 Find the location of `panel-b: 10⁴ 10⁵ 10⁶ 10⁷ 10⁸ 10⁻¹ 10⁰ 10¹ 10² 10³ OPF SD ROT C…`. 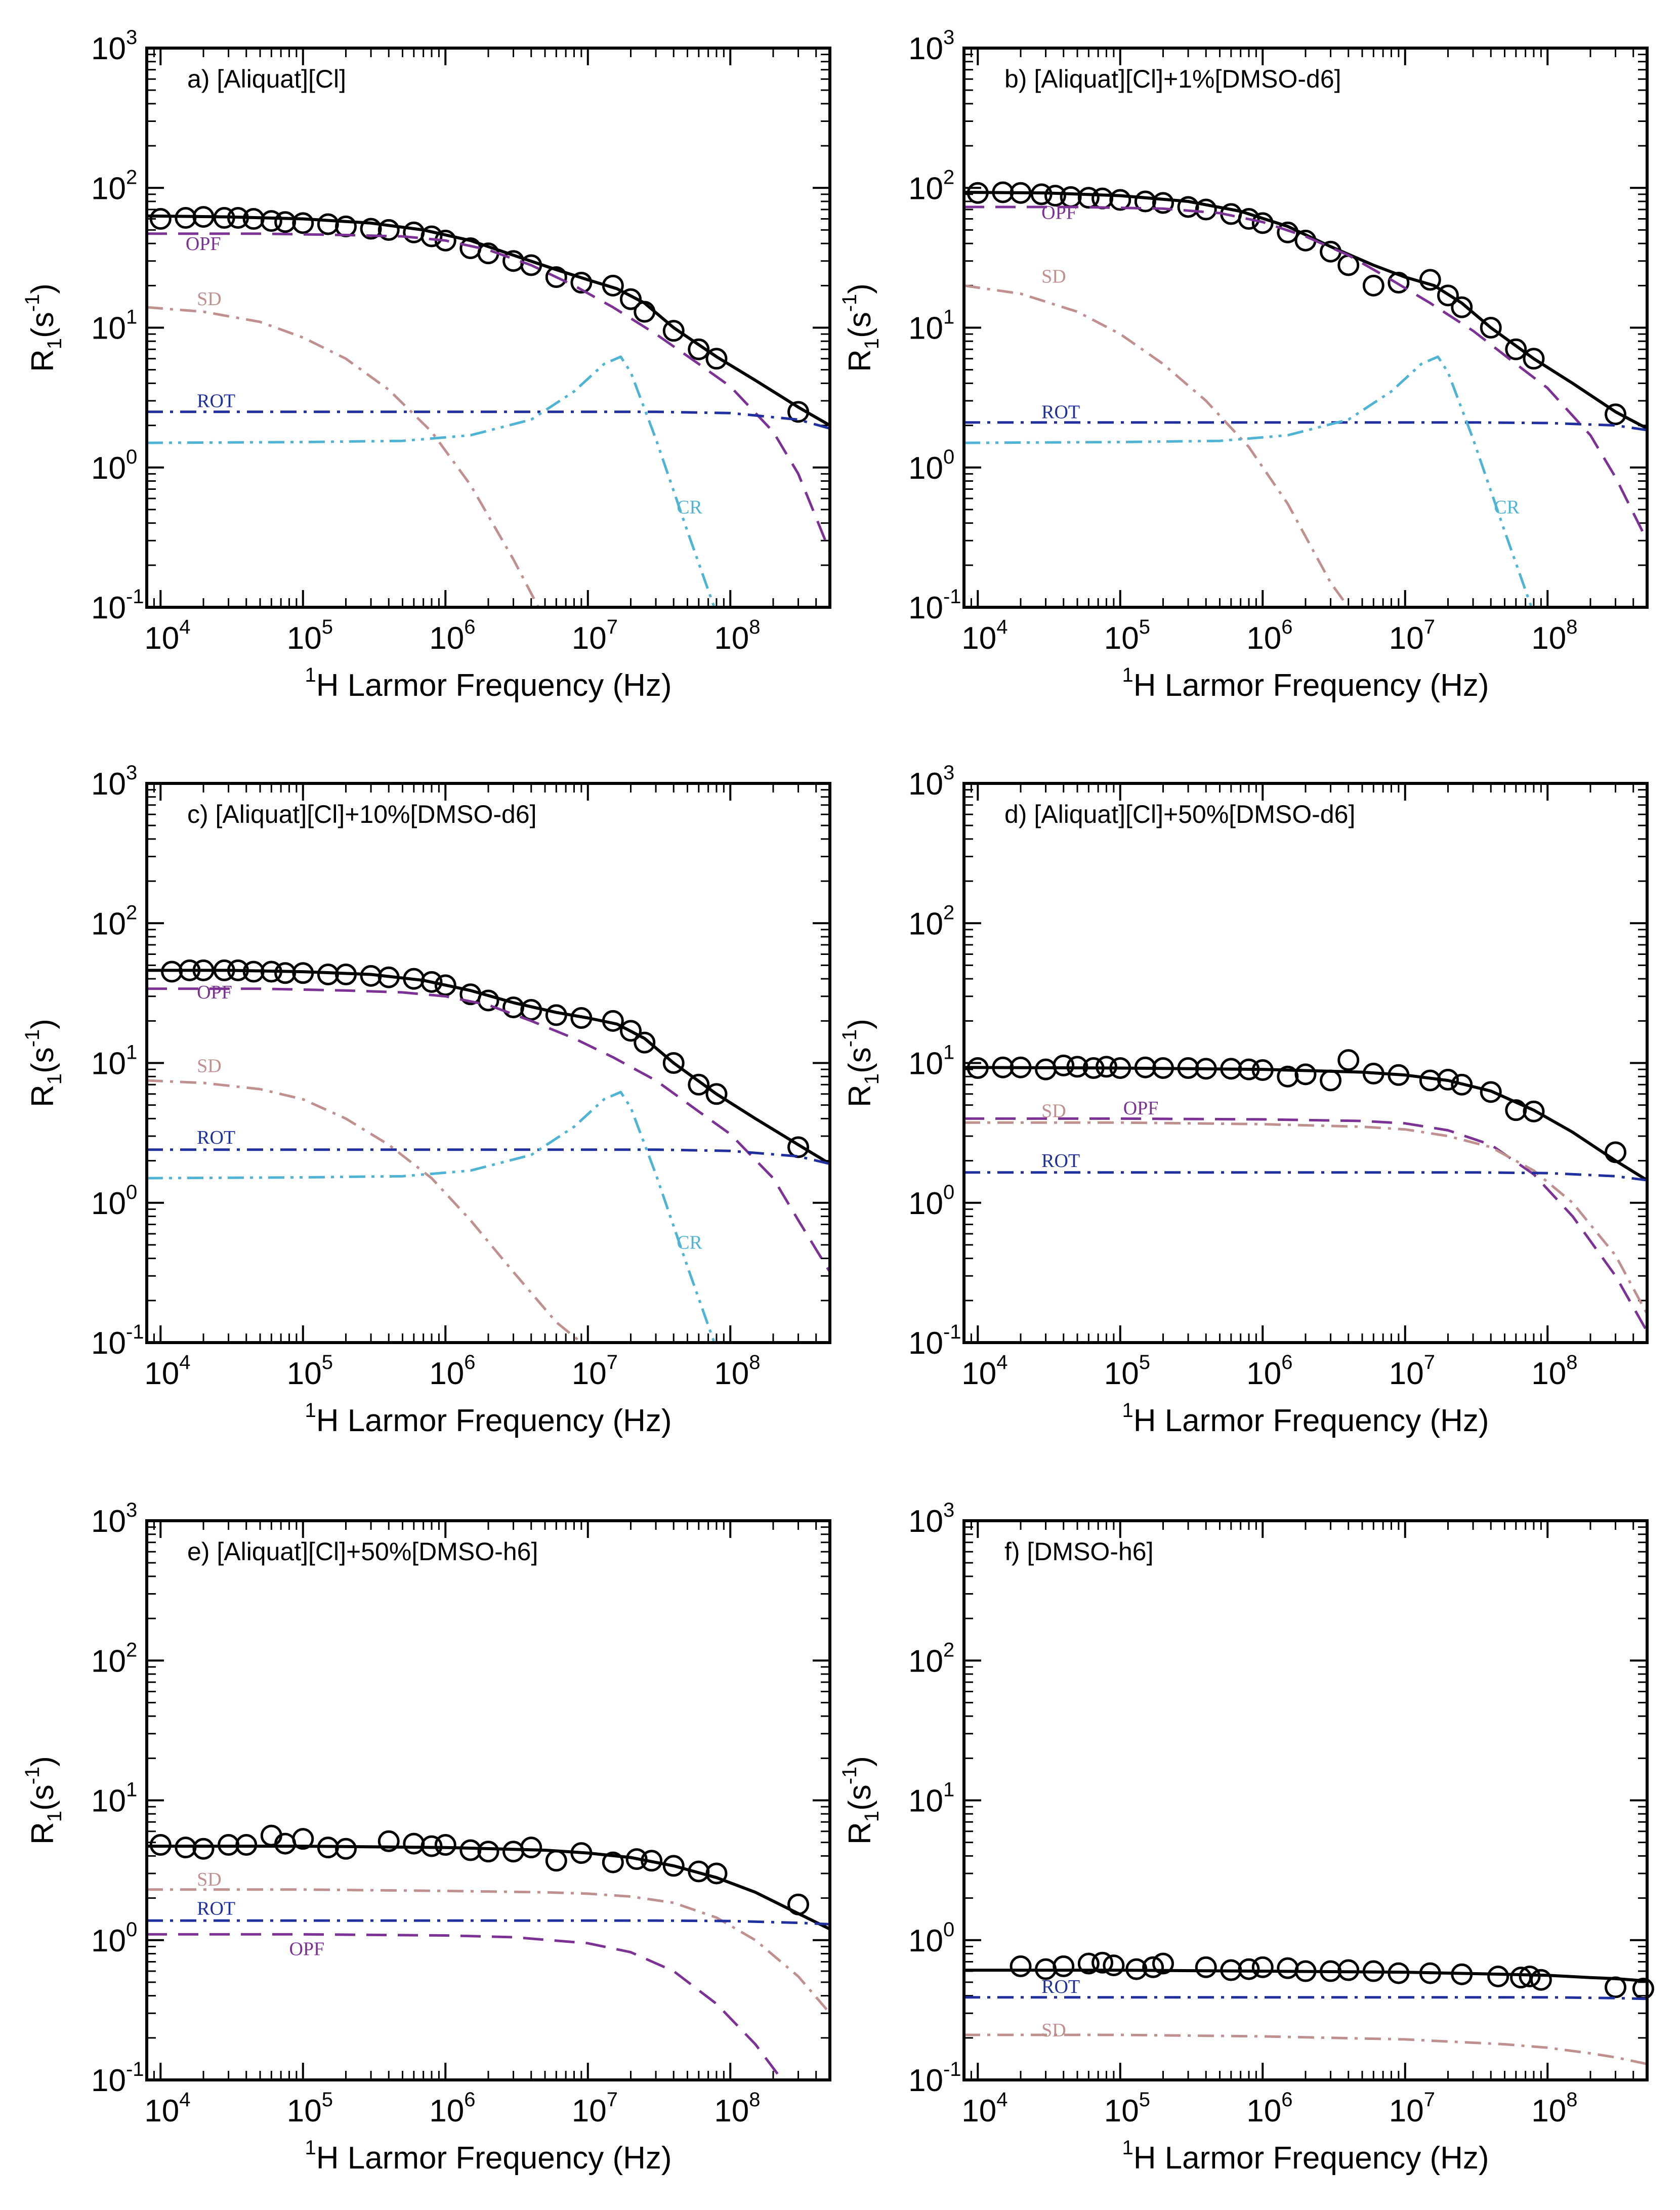

panel-b: 10⁴ 10⁵ 10⁶ 10⁷ 10⁸ 10⁻¹ 10⁰ 10¹ 10² 10³ OPF SD ROT C… is located at coordinates (1243, 365).